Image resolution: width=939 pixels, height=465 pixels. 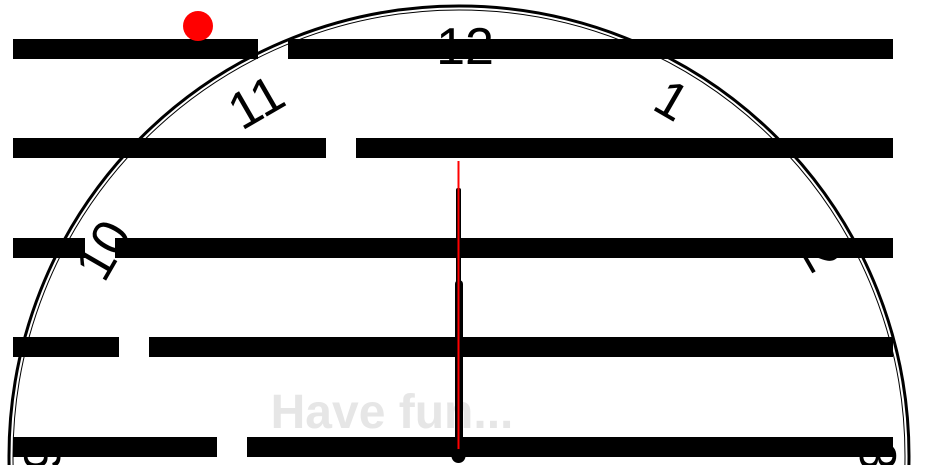 What do you see at coordinates (257, 102) in the screenshot?
I see `clock-numeral-11: 11` at bounding box center [257, 102].